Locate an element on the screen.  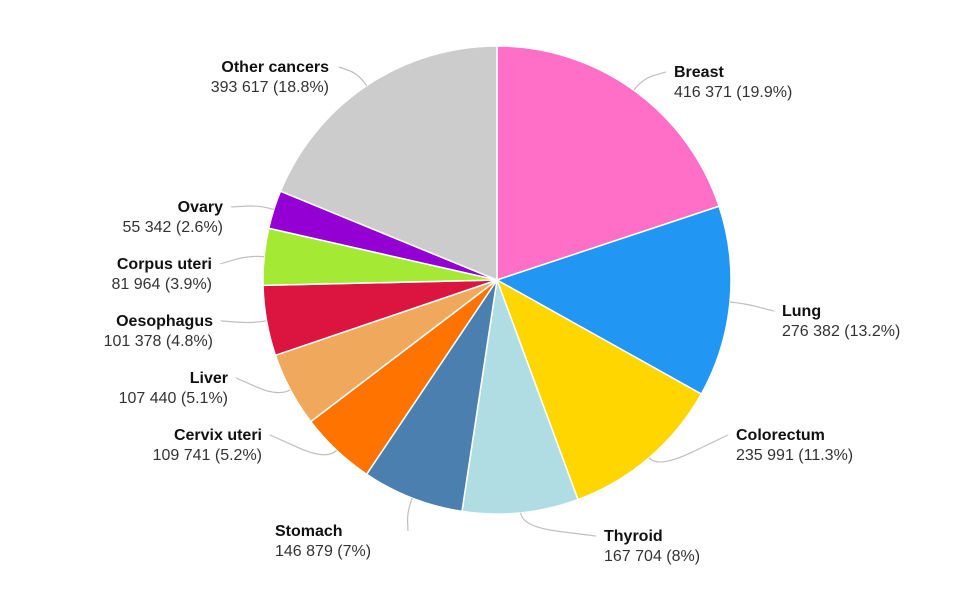
slice-label-value-ovary: 55 342 (2.6%) is located at coordinates (172, 227).